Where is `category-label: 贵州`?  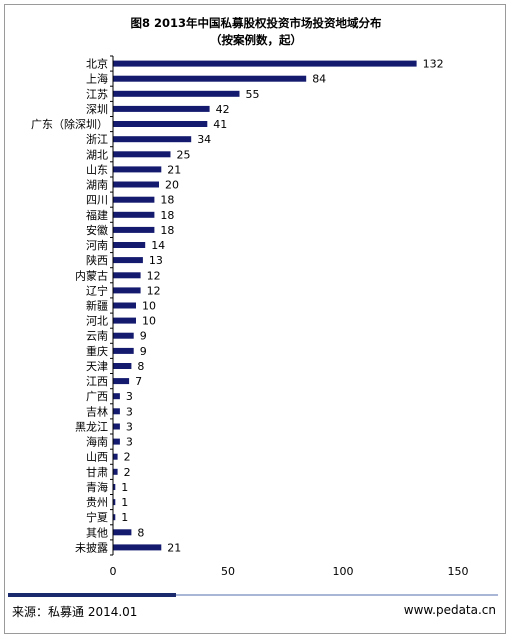
category-label: 贵州 is located at coordinates (97, 502).